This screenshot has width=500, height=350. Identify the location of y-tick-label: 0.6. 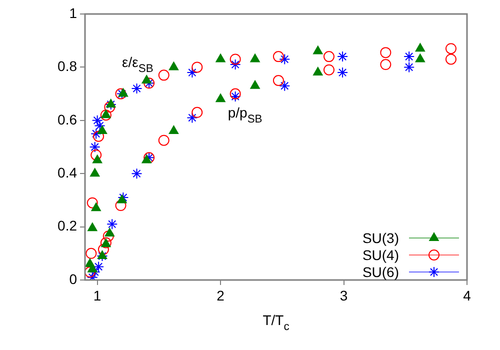
(68, 119).